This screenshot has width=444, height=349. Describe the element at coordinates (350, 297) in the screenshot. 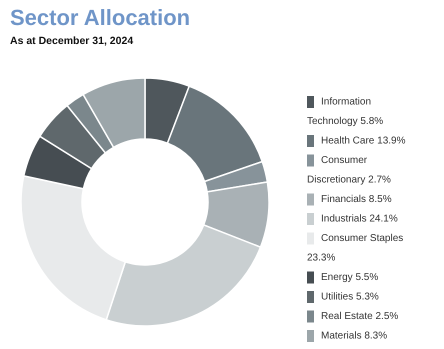

I see `legend-label: Utilities 5.3%` at that location.